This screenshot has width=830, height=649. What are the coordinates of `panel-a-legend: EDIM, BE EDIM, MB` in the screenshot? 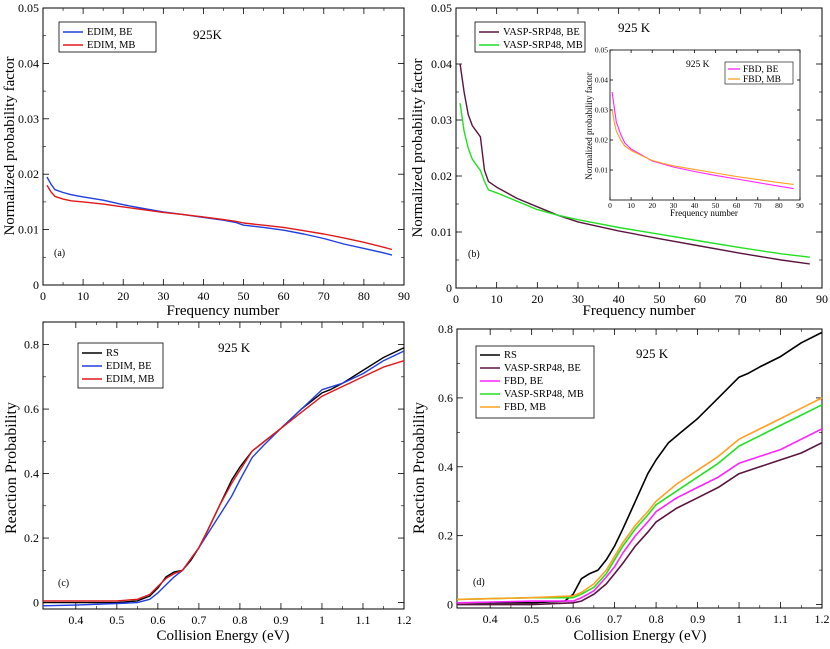 It's located at (107, 37).